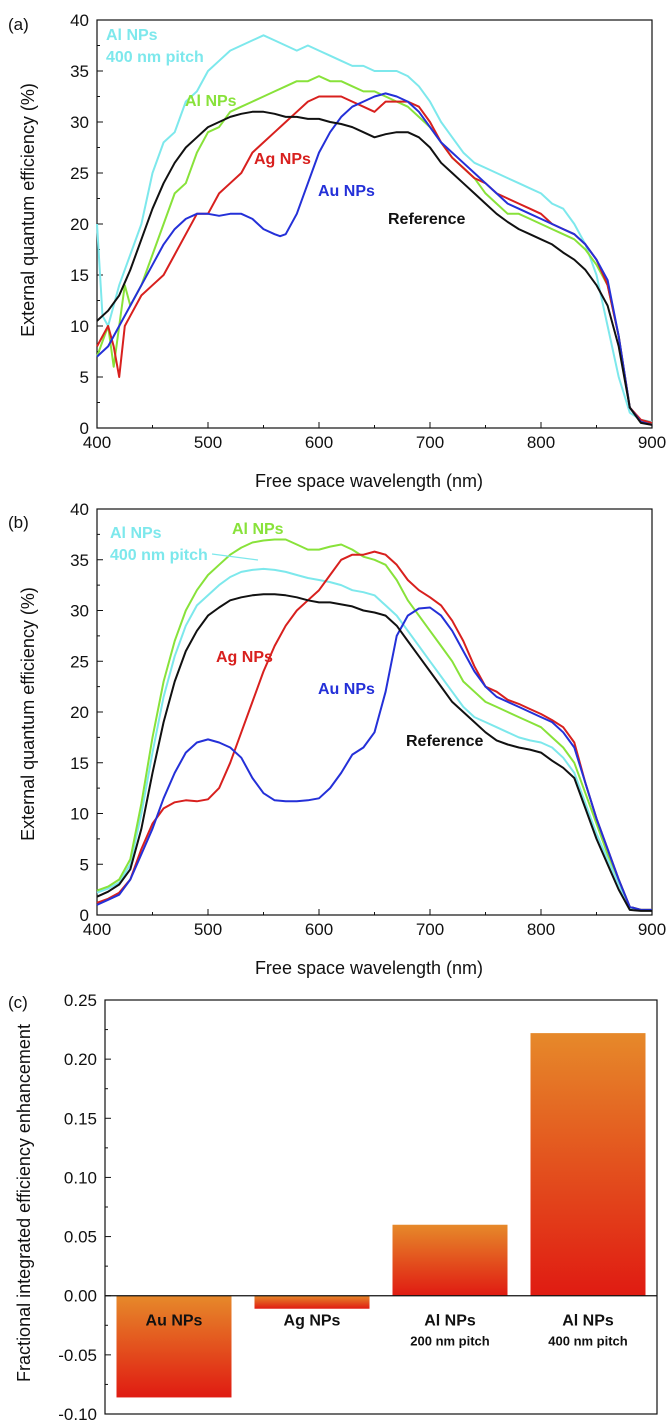  Describe the element at coordinates (235, 557) in the screenshot. I see `annotation-pointer-b` at that location.